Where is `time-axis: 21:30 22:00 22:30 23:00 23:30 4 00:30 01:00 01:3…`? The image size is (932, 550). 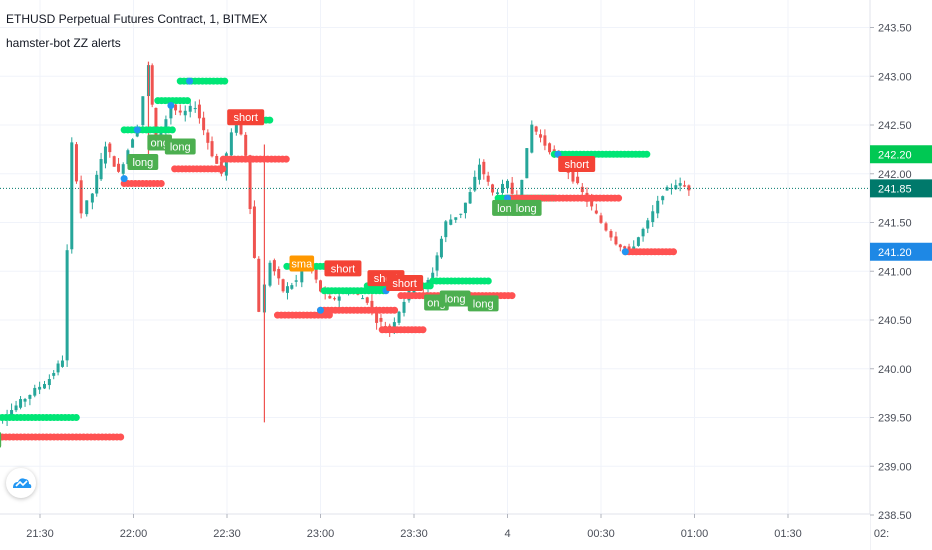 time-axis: 21:30 22:00 22:30 23:00 23:30 4 00:30 01:00 01:3… is located at coordinates (444, 531).